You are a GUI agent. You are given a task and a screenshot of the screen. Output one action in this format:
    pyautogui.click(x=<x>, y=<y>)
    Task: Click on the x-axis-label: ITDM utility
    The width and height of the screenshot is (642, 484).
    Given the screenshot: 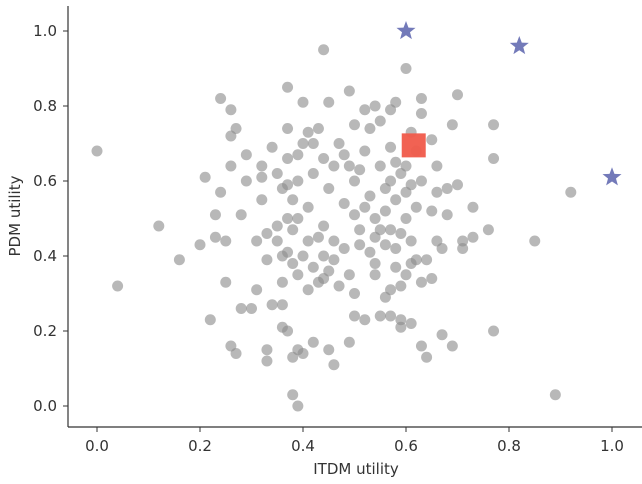 What is the action you would take?
    pyautogui.click(x=356, y=469)
    